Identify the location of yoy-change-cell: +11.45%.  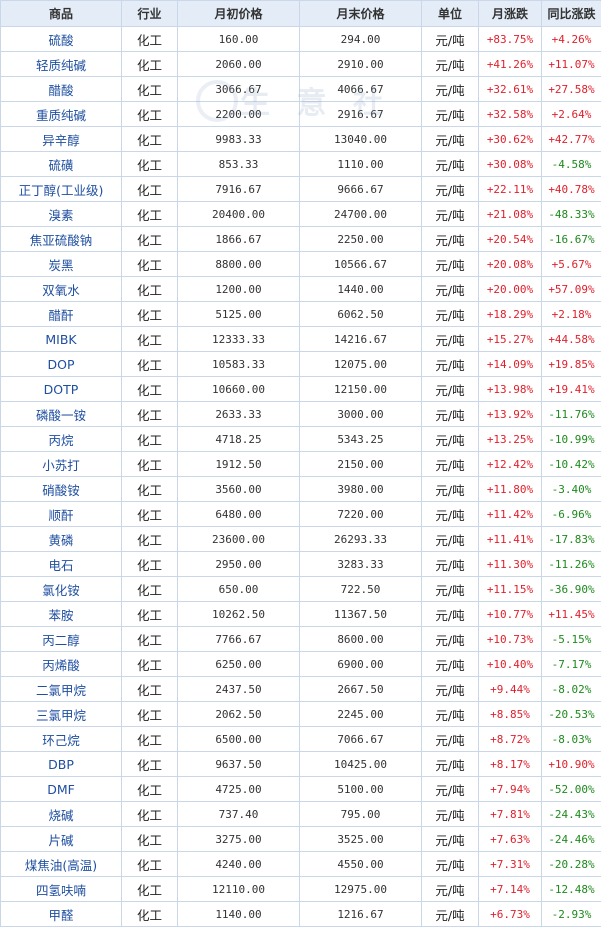
(571, 614).